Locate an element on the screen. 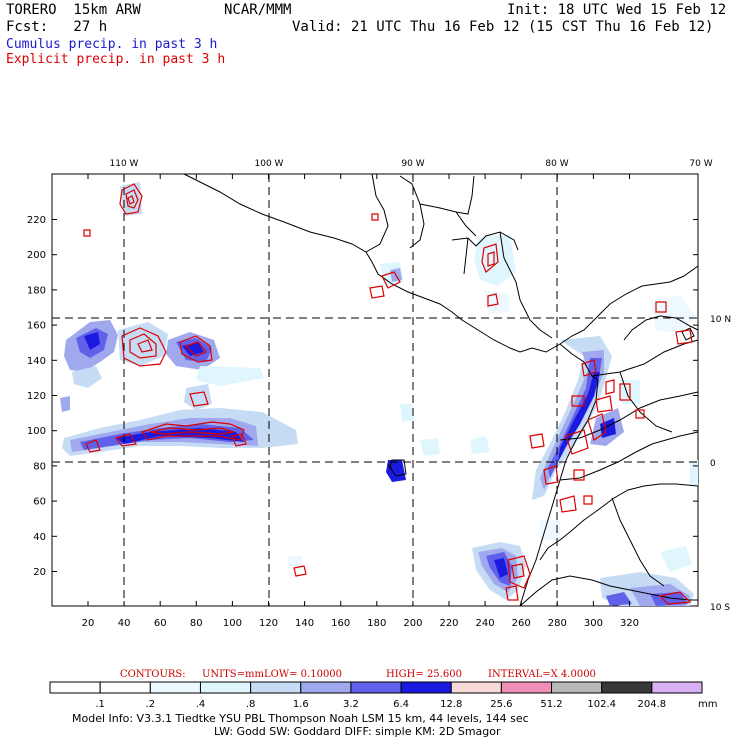 Image resolution: width=740 pixels, height=740 pixels. lat-label: 10 N is located at coordinates (720, 320).